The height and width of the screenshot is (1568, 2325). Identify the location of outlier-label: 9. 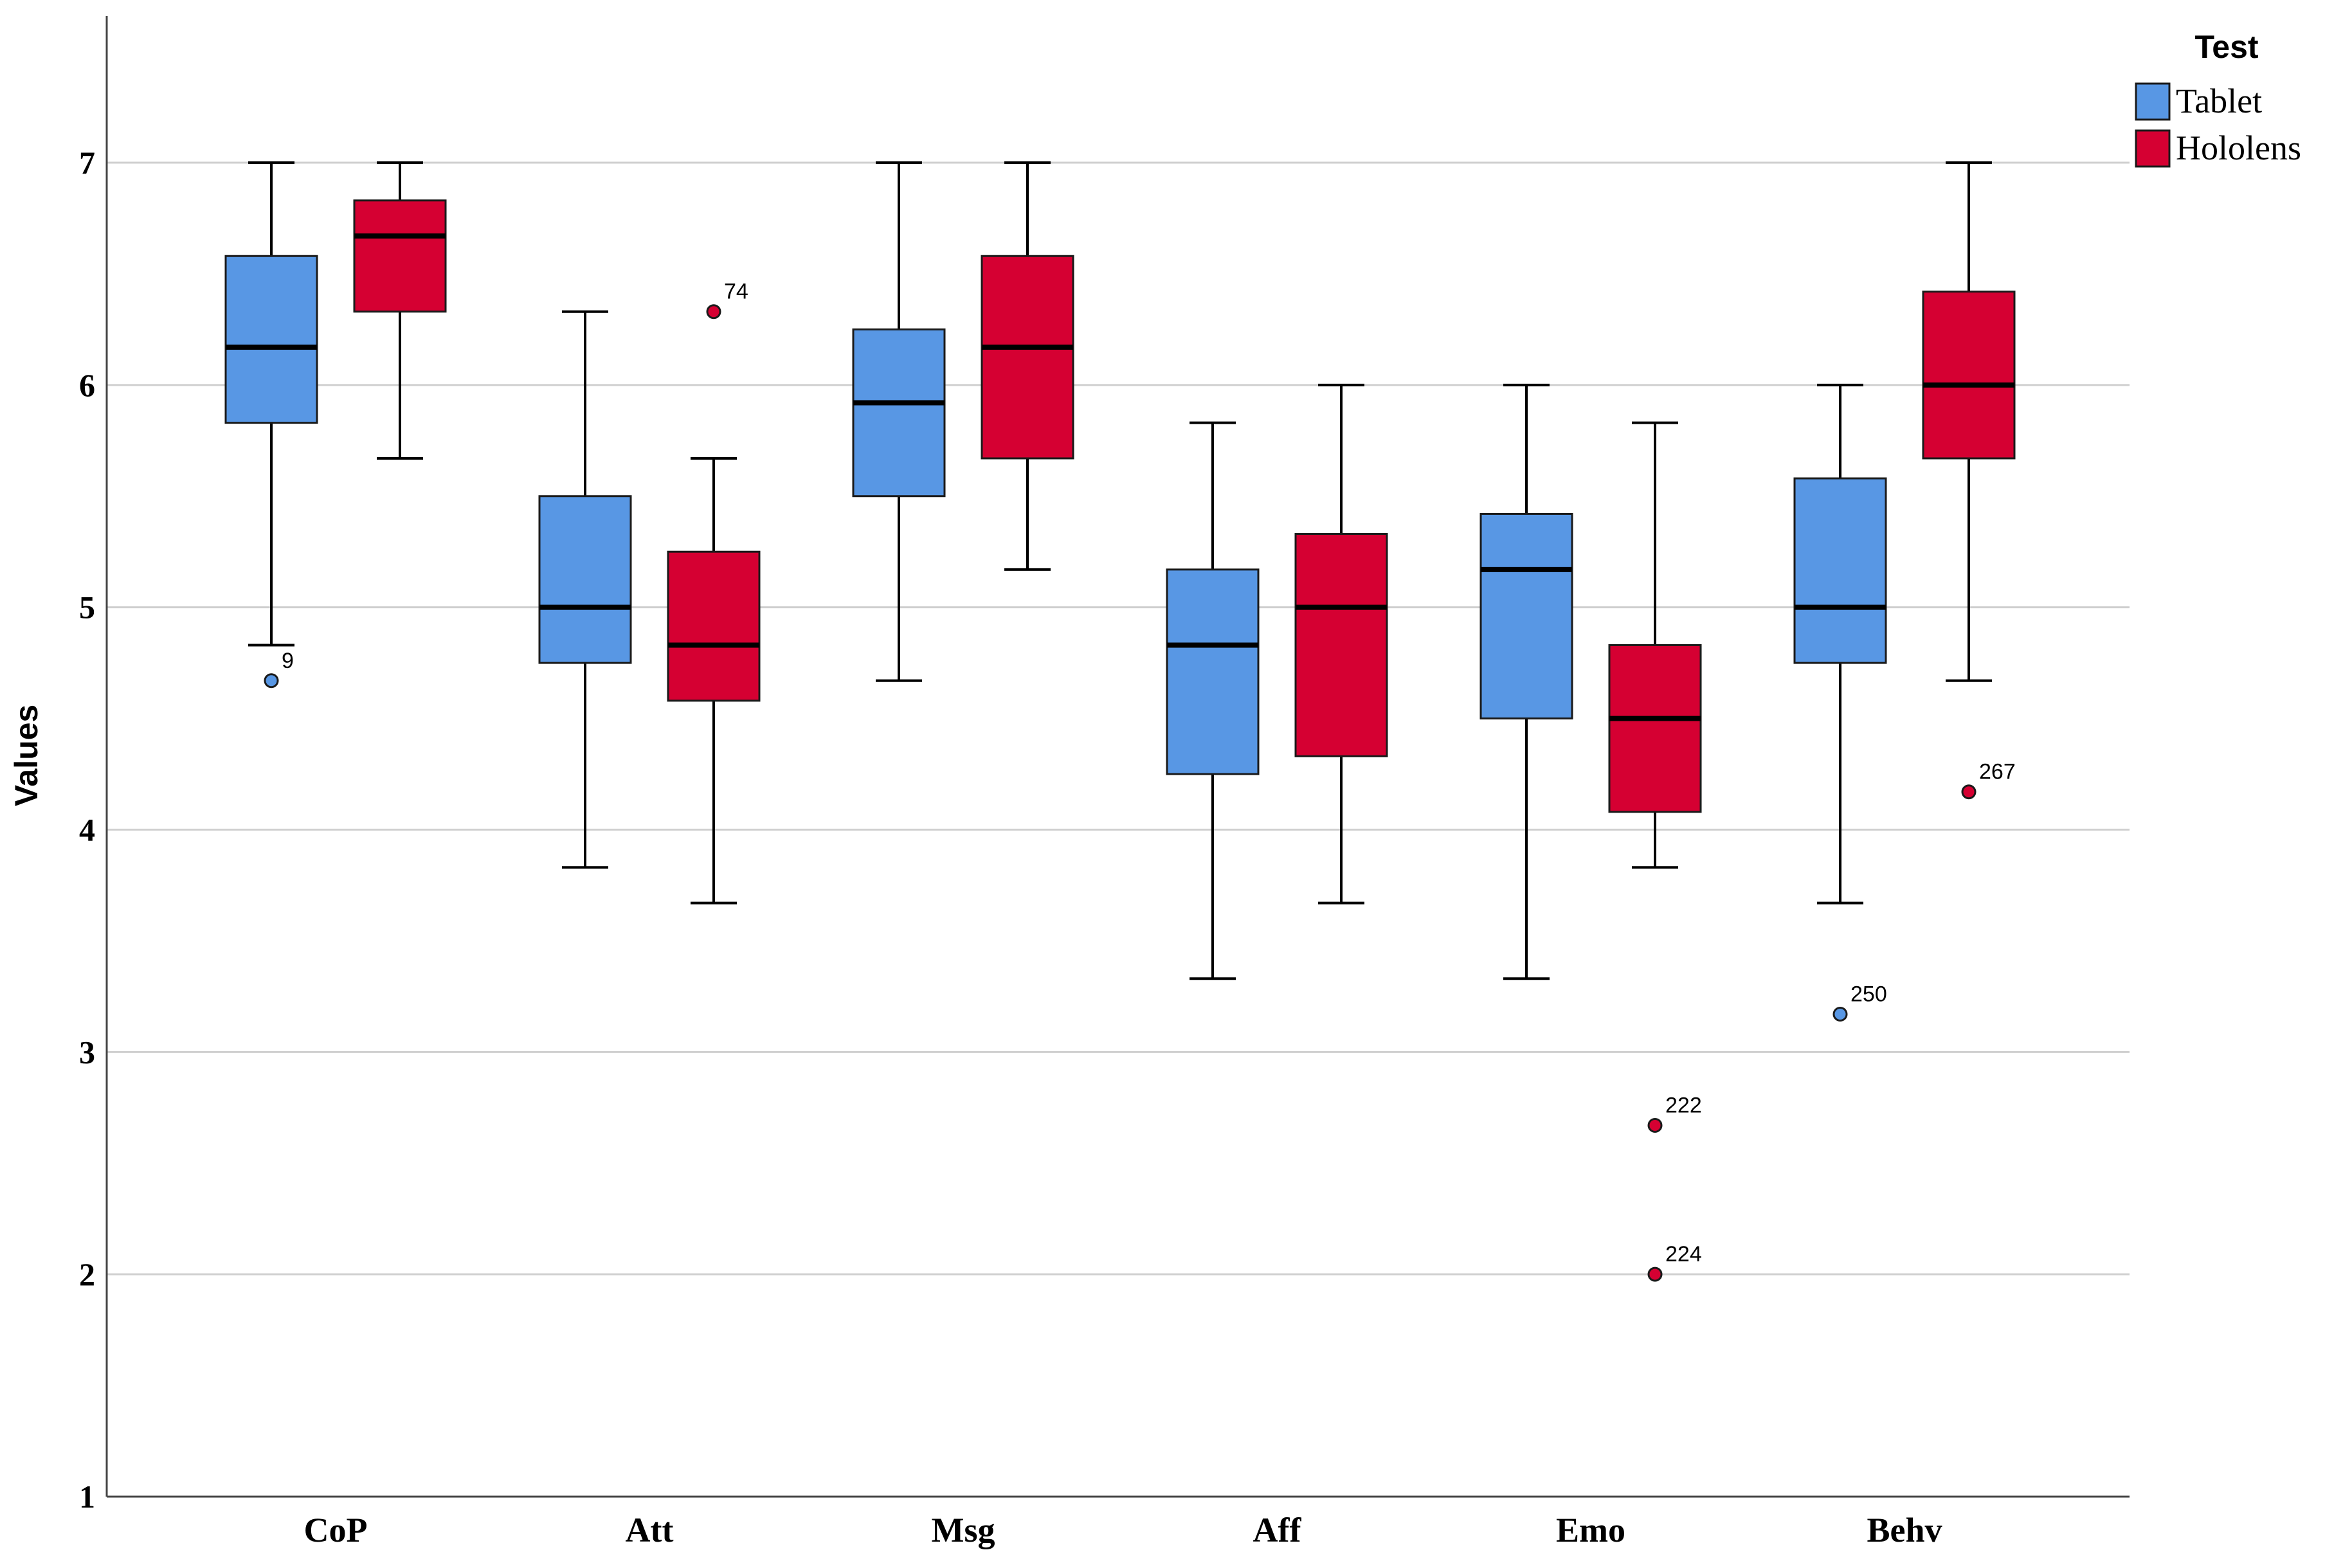
(288, 661).